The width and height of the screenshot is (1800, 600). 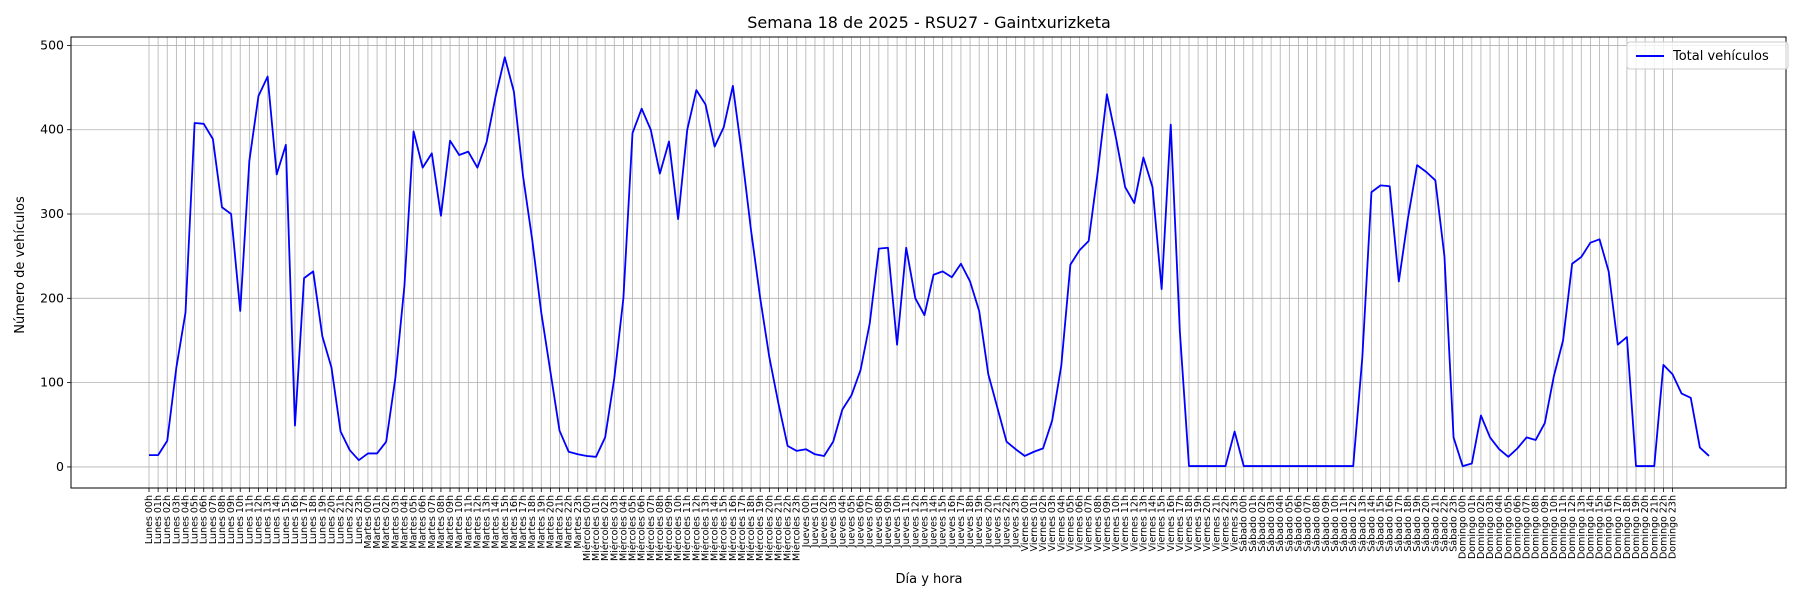 What do you see at coordinates (286, 519) in the screenshot?
I see `x-tick-label: Lunes 15h` at bounding box center [286, 519].